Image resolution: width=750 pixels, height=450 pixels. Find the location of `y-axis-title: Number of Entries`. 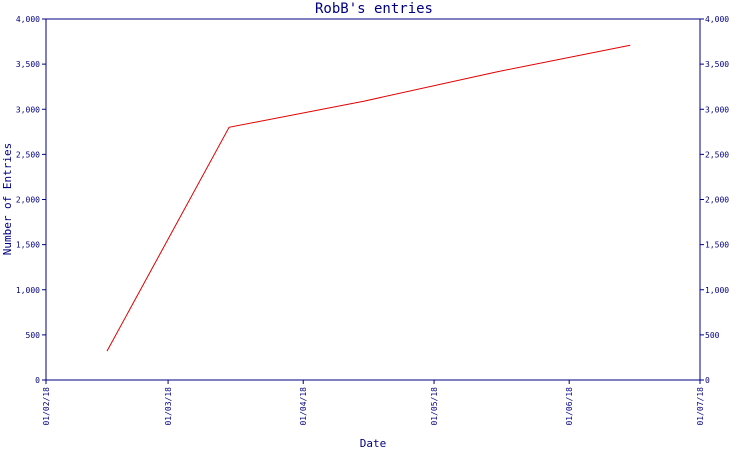

y-axis-title: Number of Entries is located at coordinates (7, 199).